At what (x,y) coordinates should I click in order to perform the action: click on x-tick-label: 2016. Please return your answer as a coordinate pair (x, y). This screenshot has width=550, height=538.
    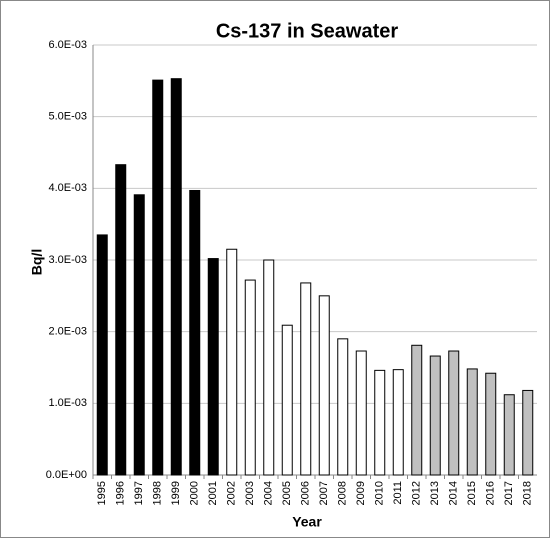
    Looking at the image, I should click on (491, 493).